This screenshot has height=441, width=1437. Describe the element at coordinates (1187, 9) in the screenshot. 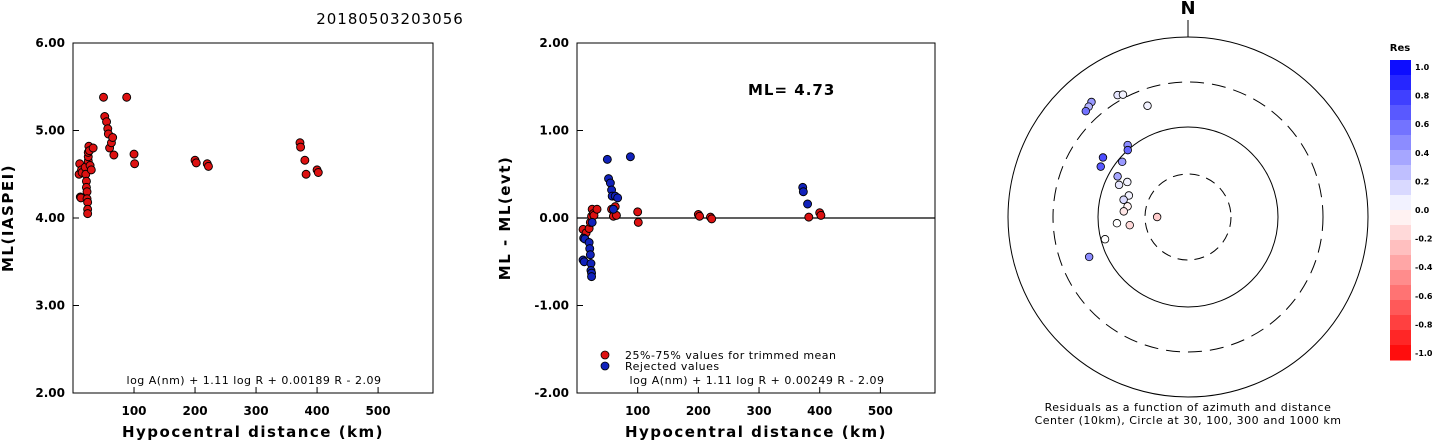

I see `north-label: N` at that location.